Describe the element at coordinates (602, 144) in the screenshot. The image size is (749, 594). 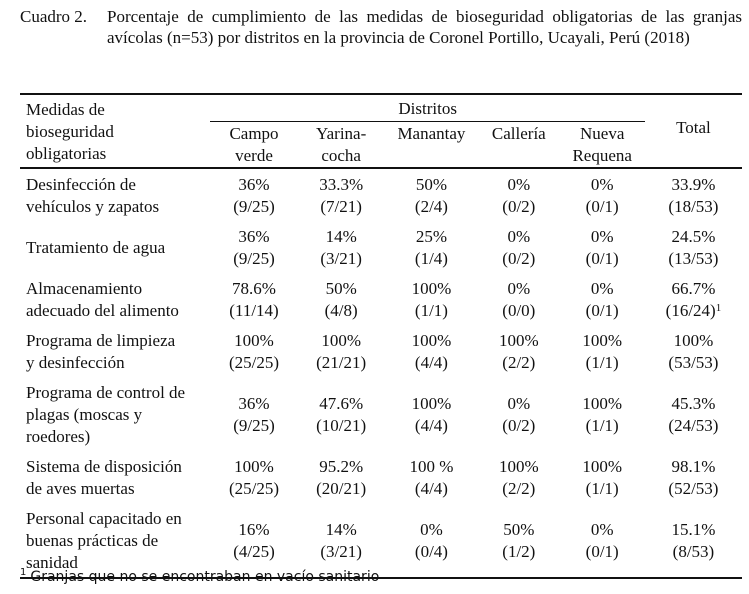
I see `column-header-nueva-requena: Nueva Requena` at that location.